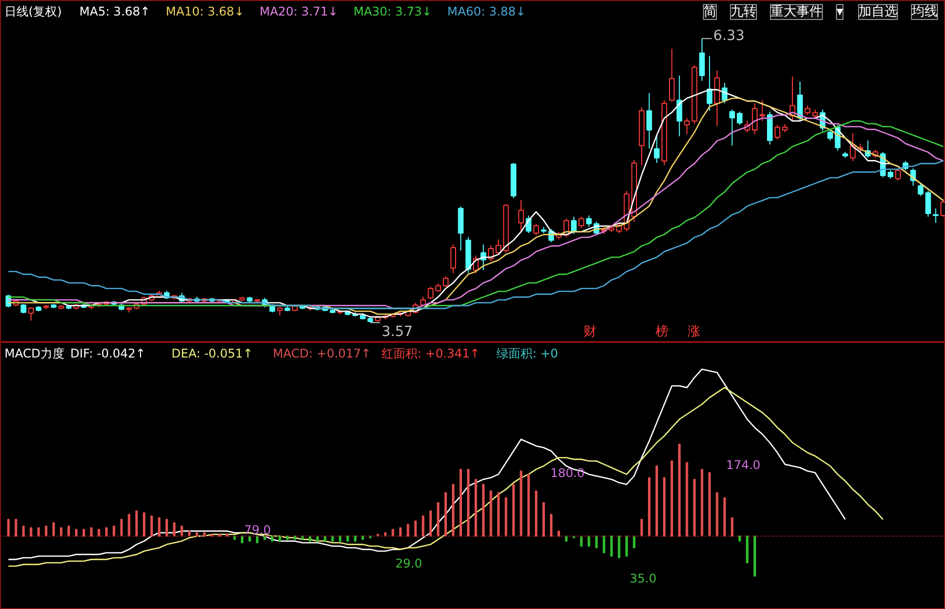 This screenshot has width=945, height=609. What do you see at coordinates (257, 529) in the screenshot?
I see `annotation: 79.0` at bounding box center [257, 529].